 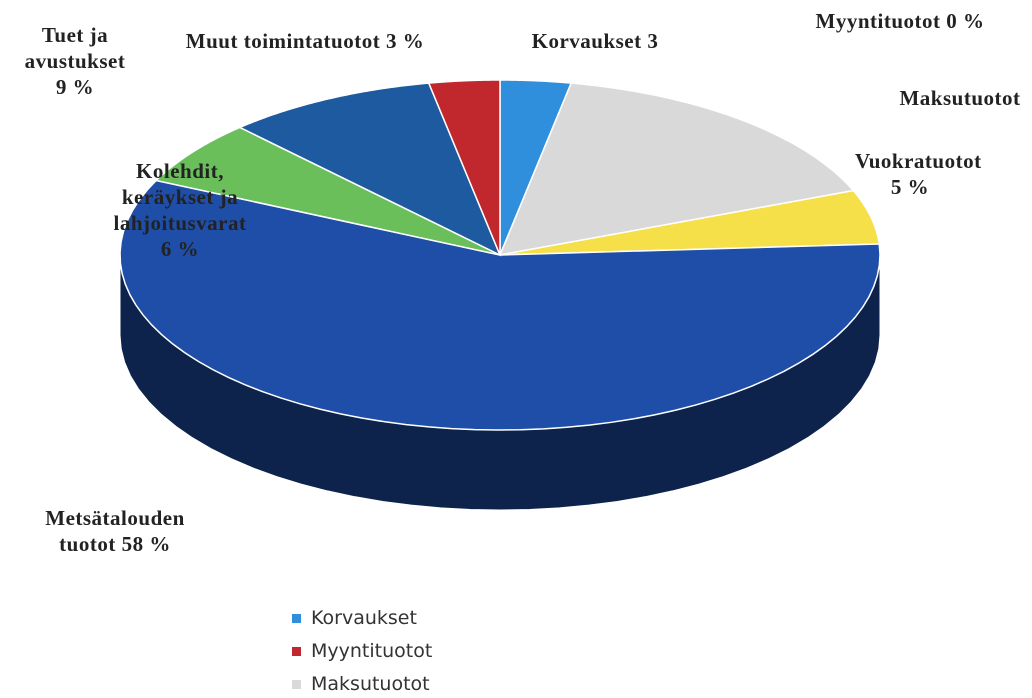 I want to click on legend-entry: Korvaukset, so click(x=354, y=618).